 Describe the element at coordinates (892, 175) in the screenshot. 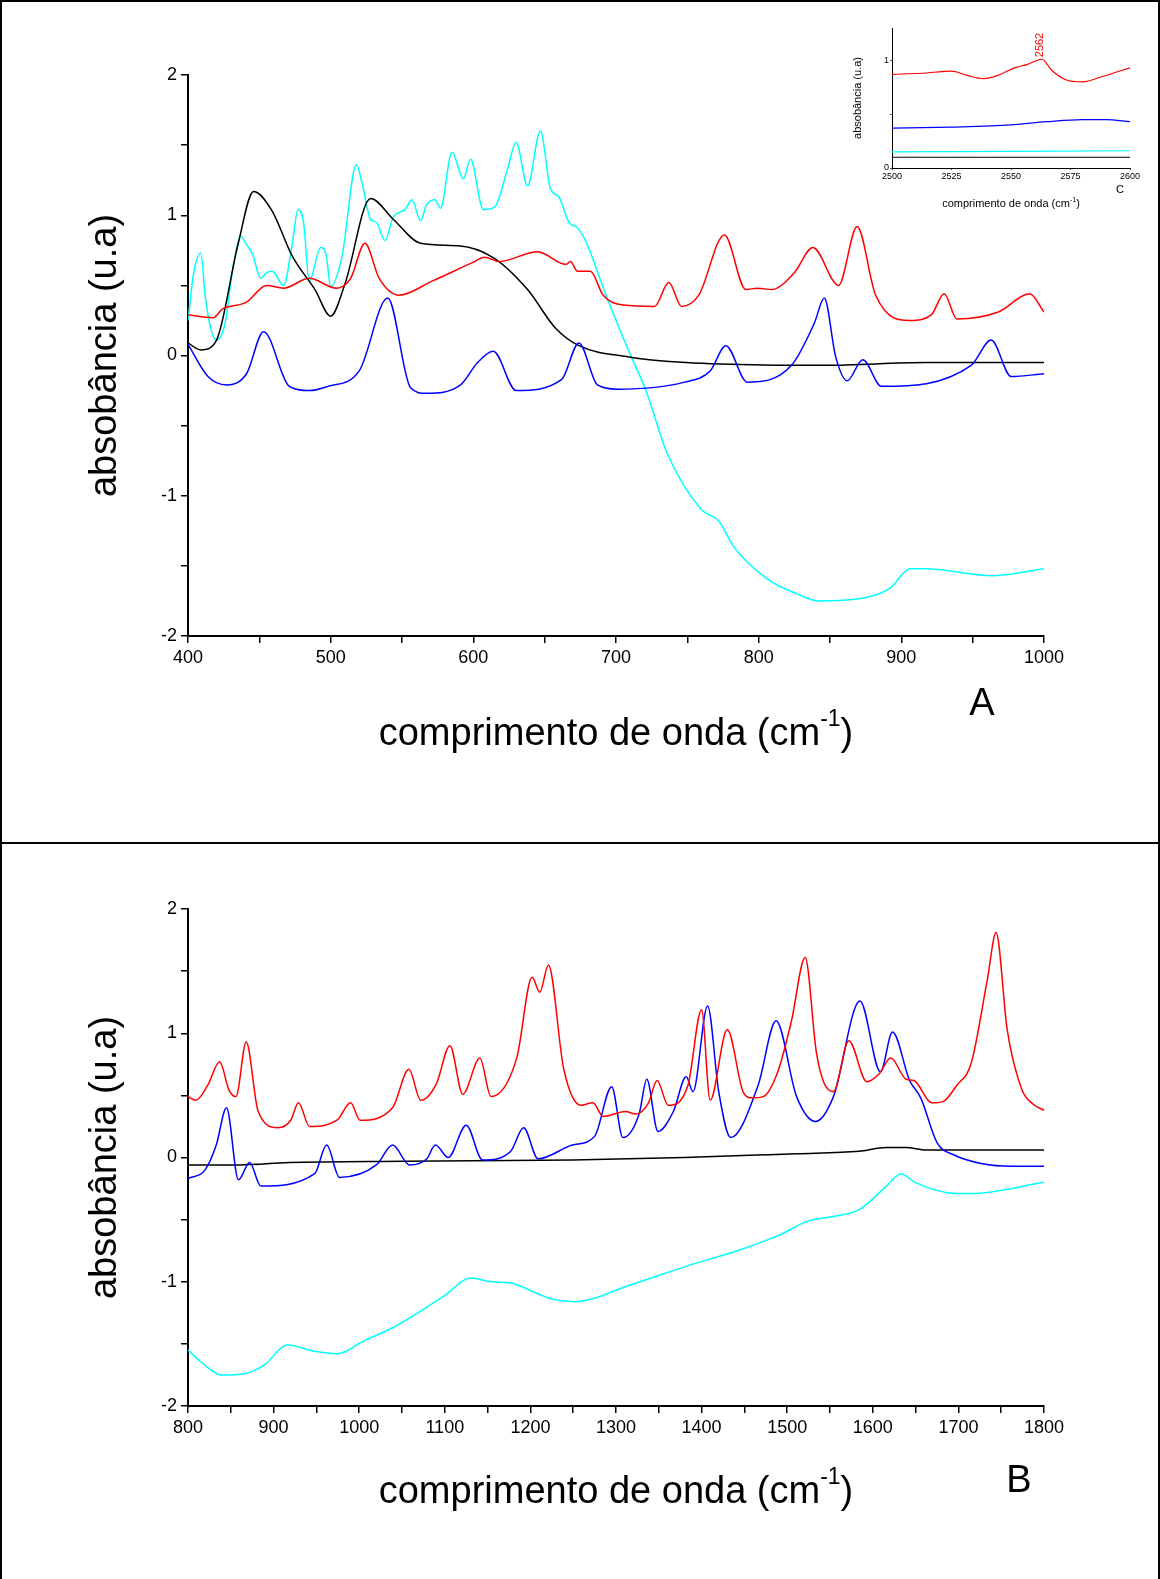

I see `x-tick-label: 2500` at that location.